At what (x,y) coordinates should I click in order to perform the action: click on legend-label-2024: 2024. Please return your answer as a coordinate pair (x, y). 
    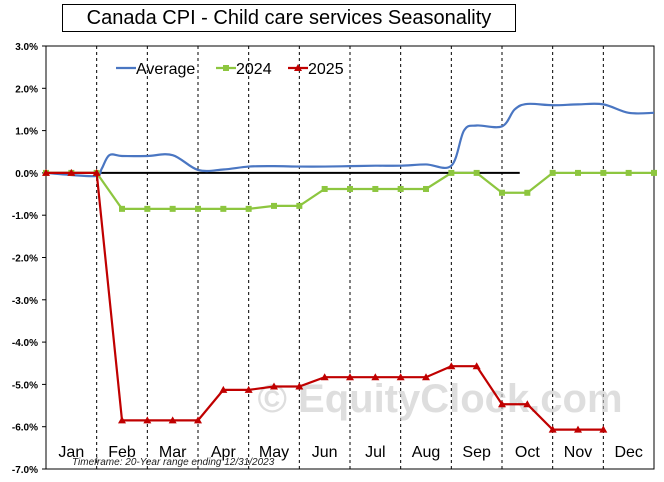
    Looking at the image, I should click on (254, 69).